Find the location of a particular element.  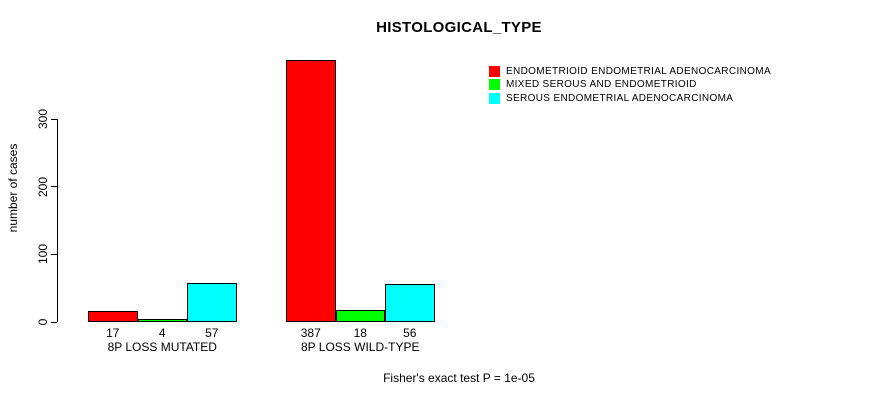

x-category-label: 8P LOSS MUTATED is located at coordinates (162, 347).